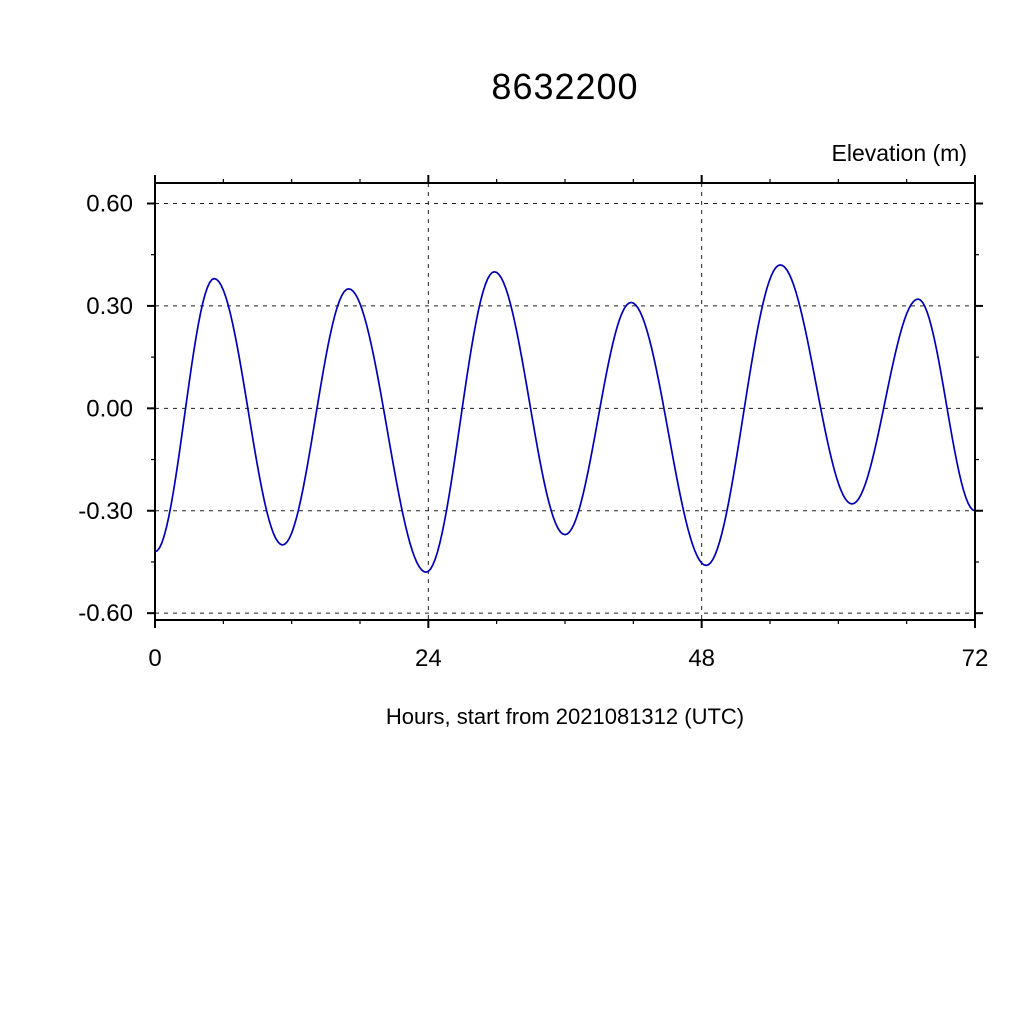 This screenshot has width=1024, height=1024. What do you see at coordinates (154, 658) in the screenshot?
I see `x-tick-label: 0` at bounding box center [154, 658].